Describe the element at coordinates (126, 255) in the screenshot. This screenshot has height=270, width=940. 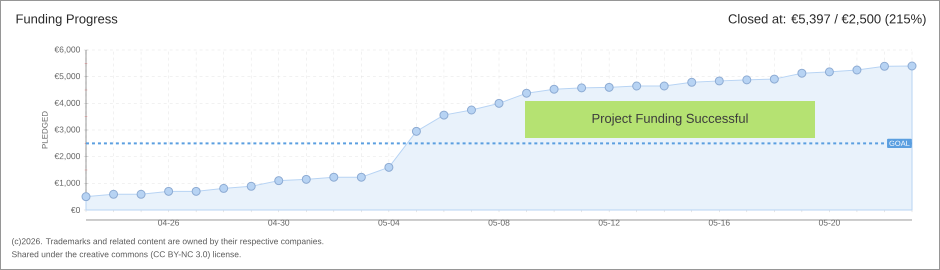
I see `text: Shared under the creative commons (CC BY-NC 3.0) license.` at that location.